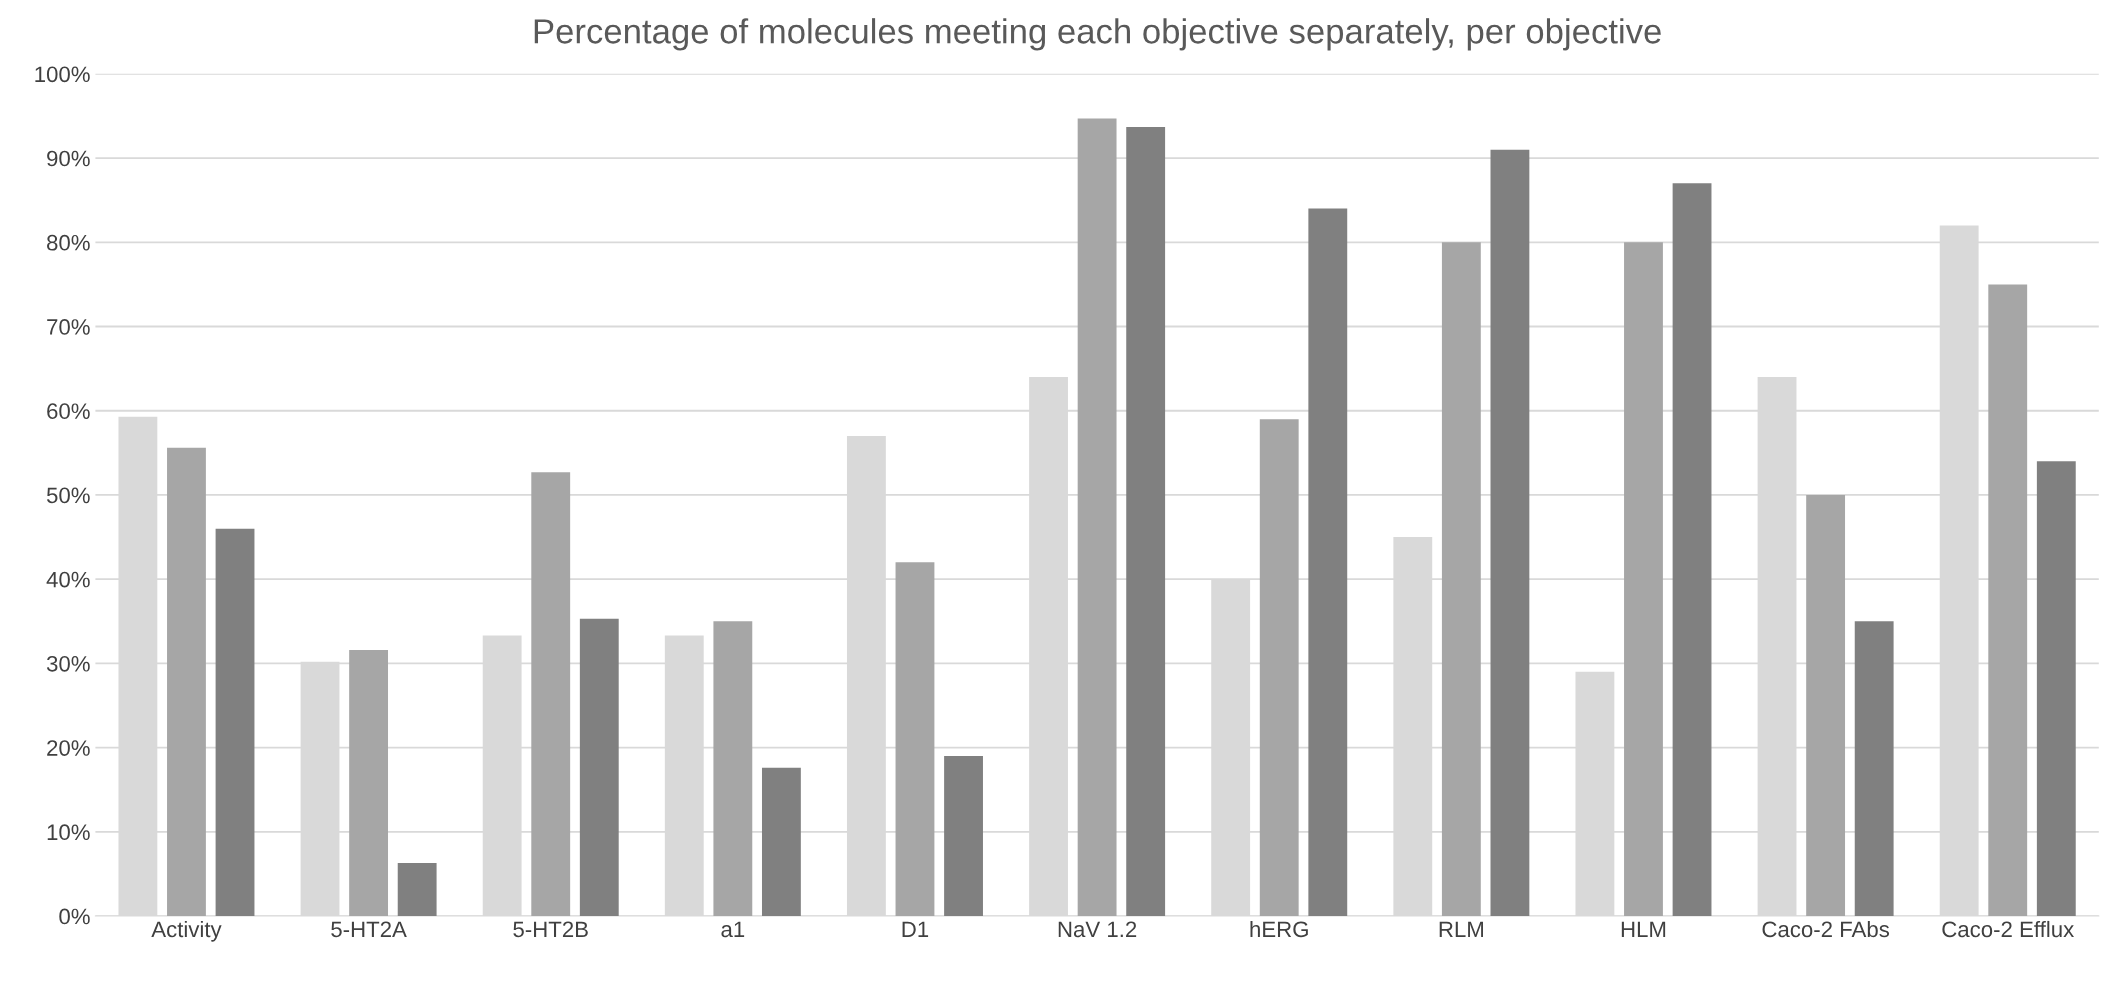 This screenshot has width=2120, height=985. What do you see at coordinates (1643, 929) in the screenshot?
I see `x-tick-label: HLM` at bounding box center [1643, 929].